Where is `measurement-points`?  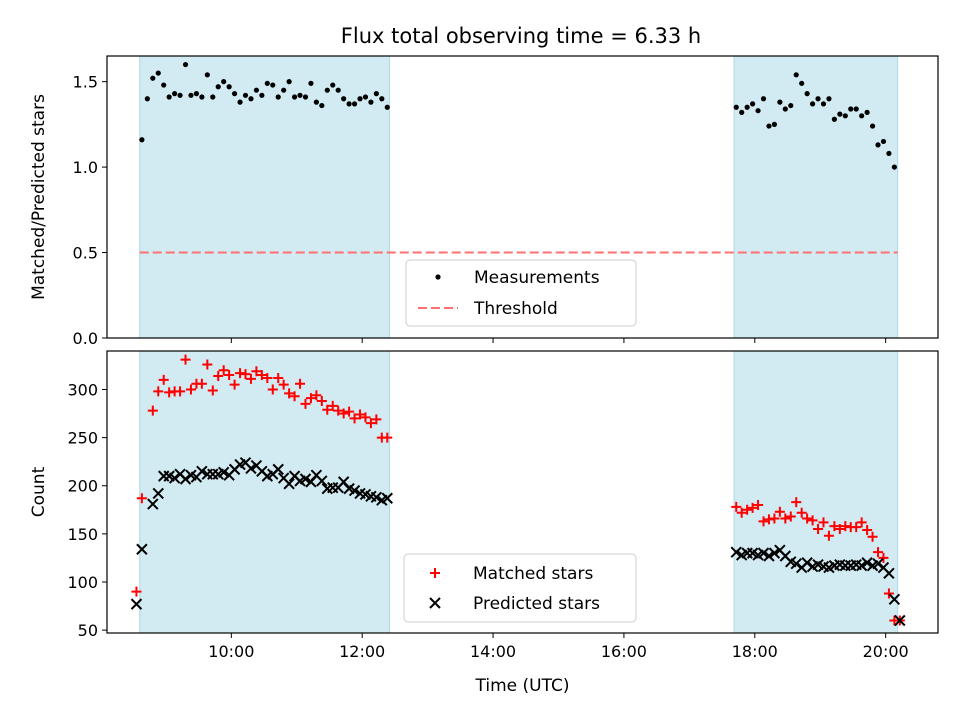
measurement-points is located at coordinates (518, 115).